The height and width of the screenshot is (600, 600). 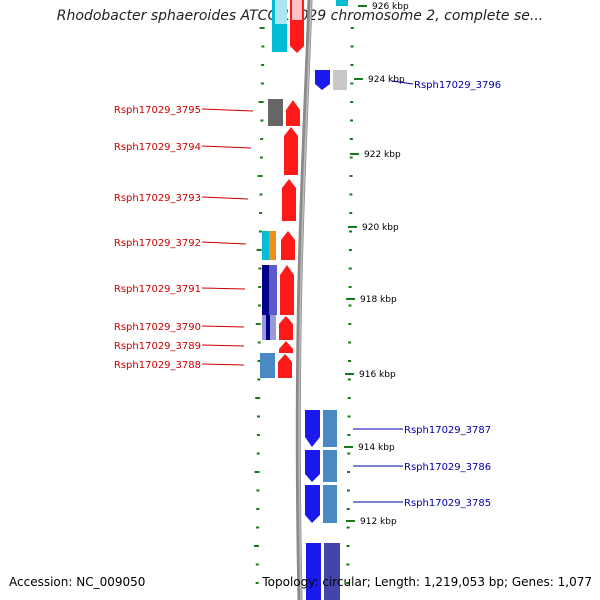 I want to click on gene-blocks-top, so click(x=310, y=26).